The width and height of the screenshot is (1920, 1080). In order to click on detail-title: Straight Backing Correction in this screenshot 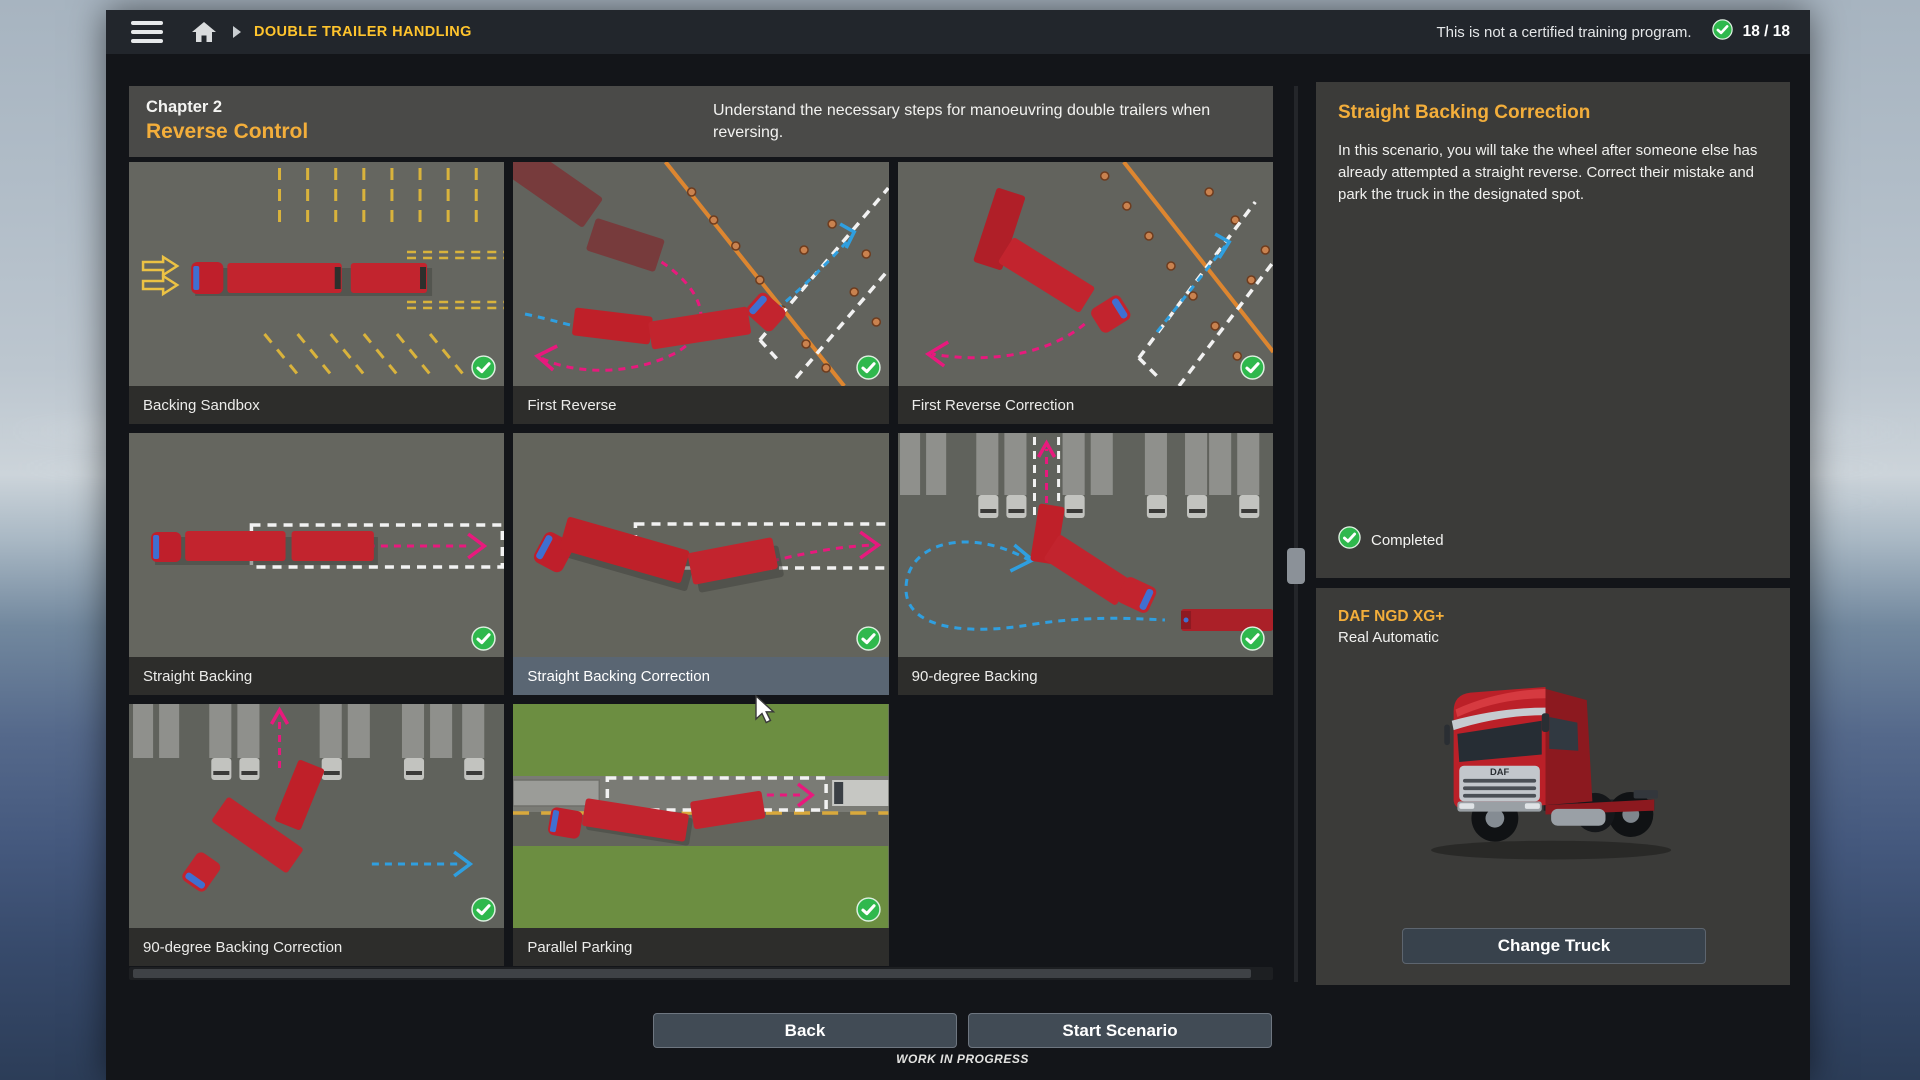, I will do `click(1464, 112)`.